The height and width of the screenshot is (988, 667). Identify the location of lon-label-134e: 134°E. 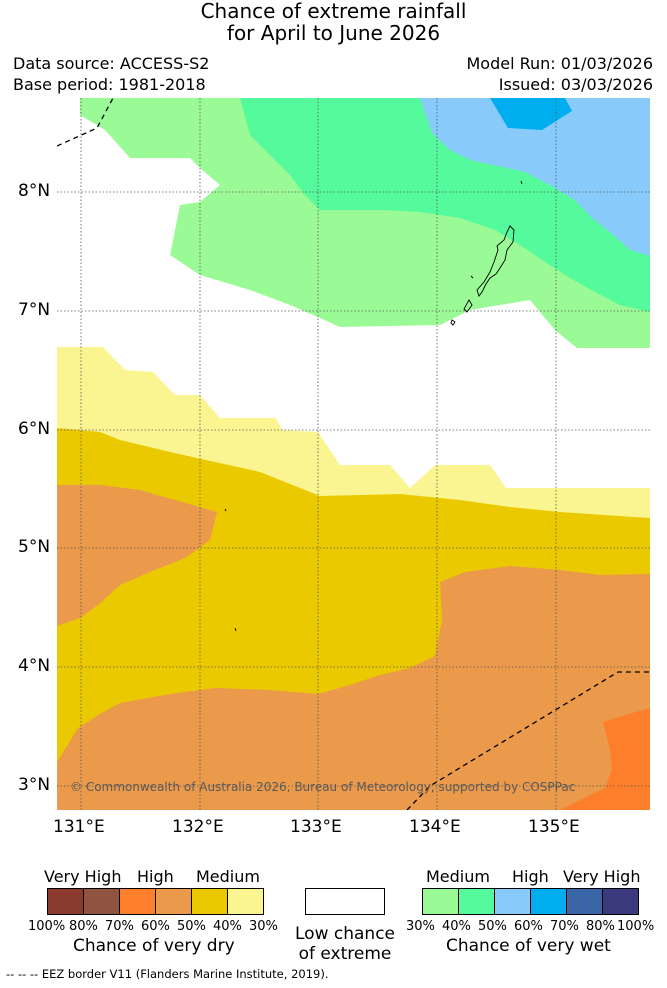
(435, 827).